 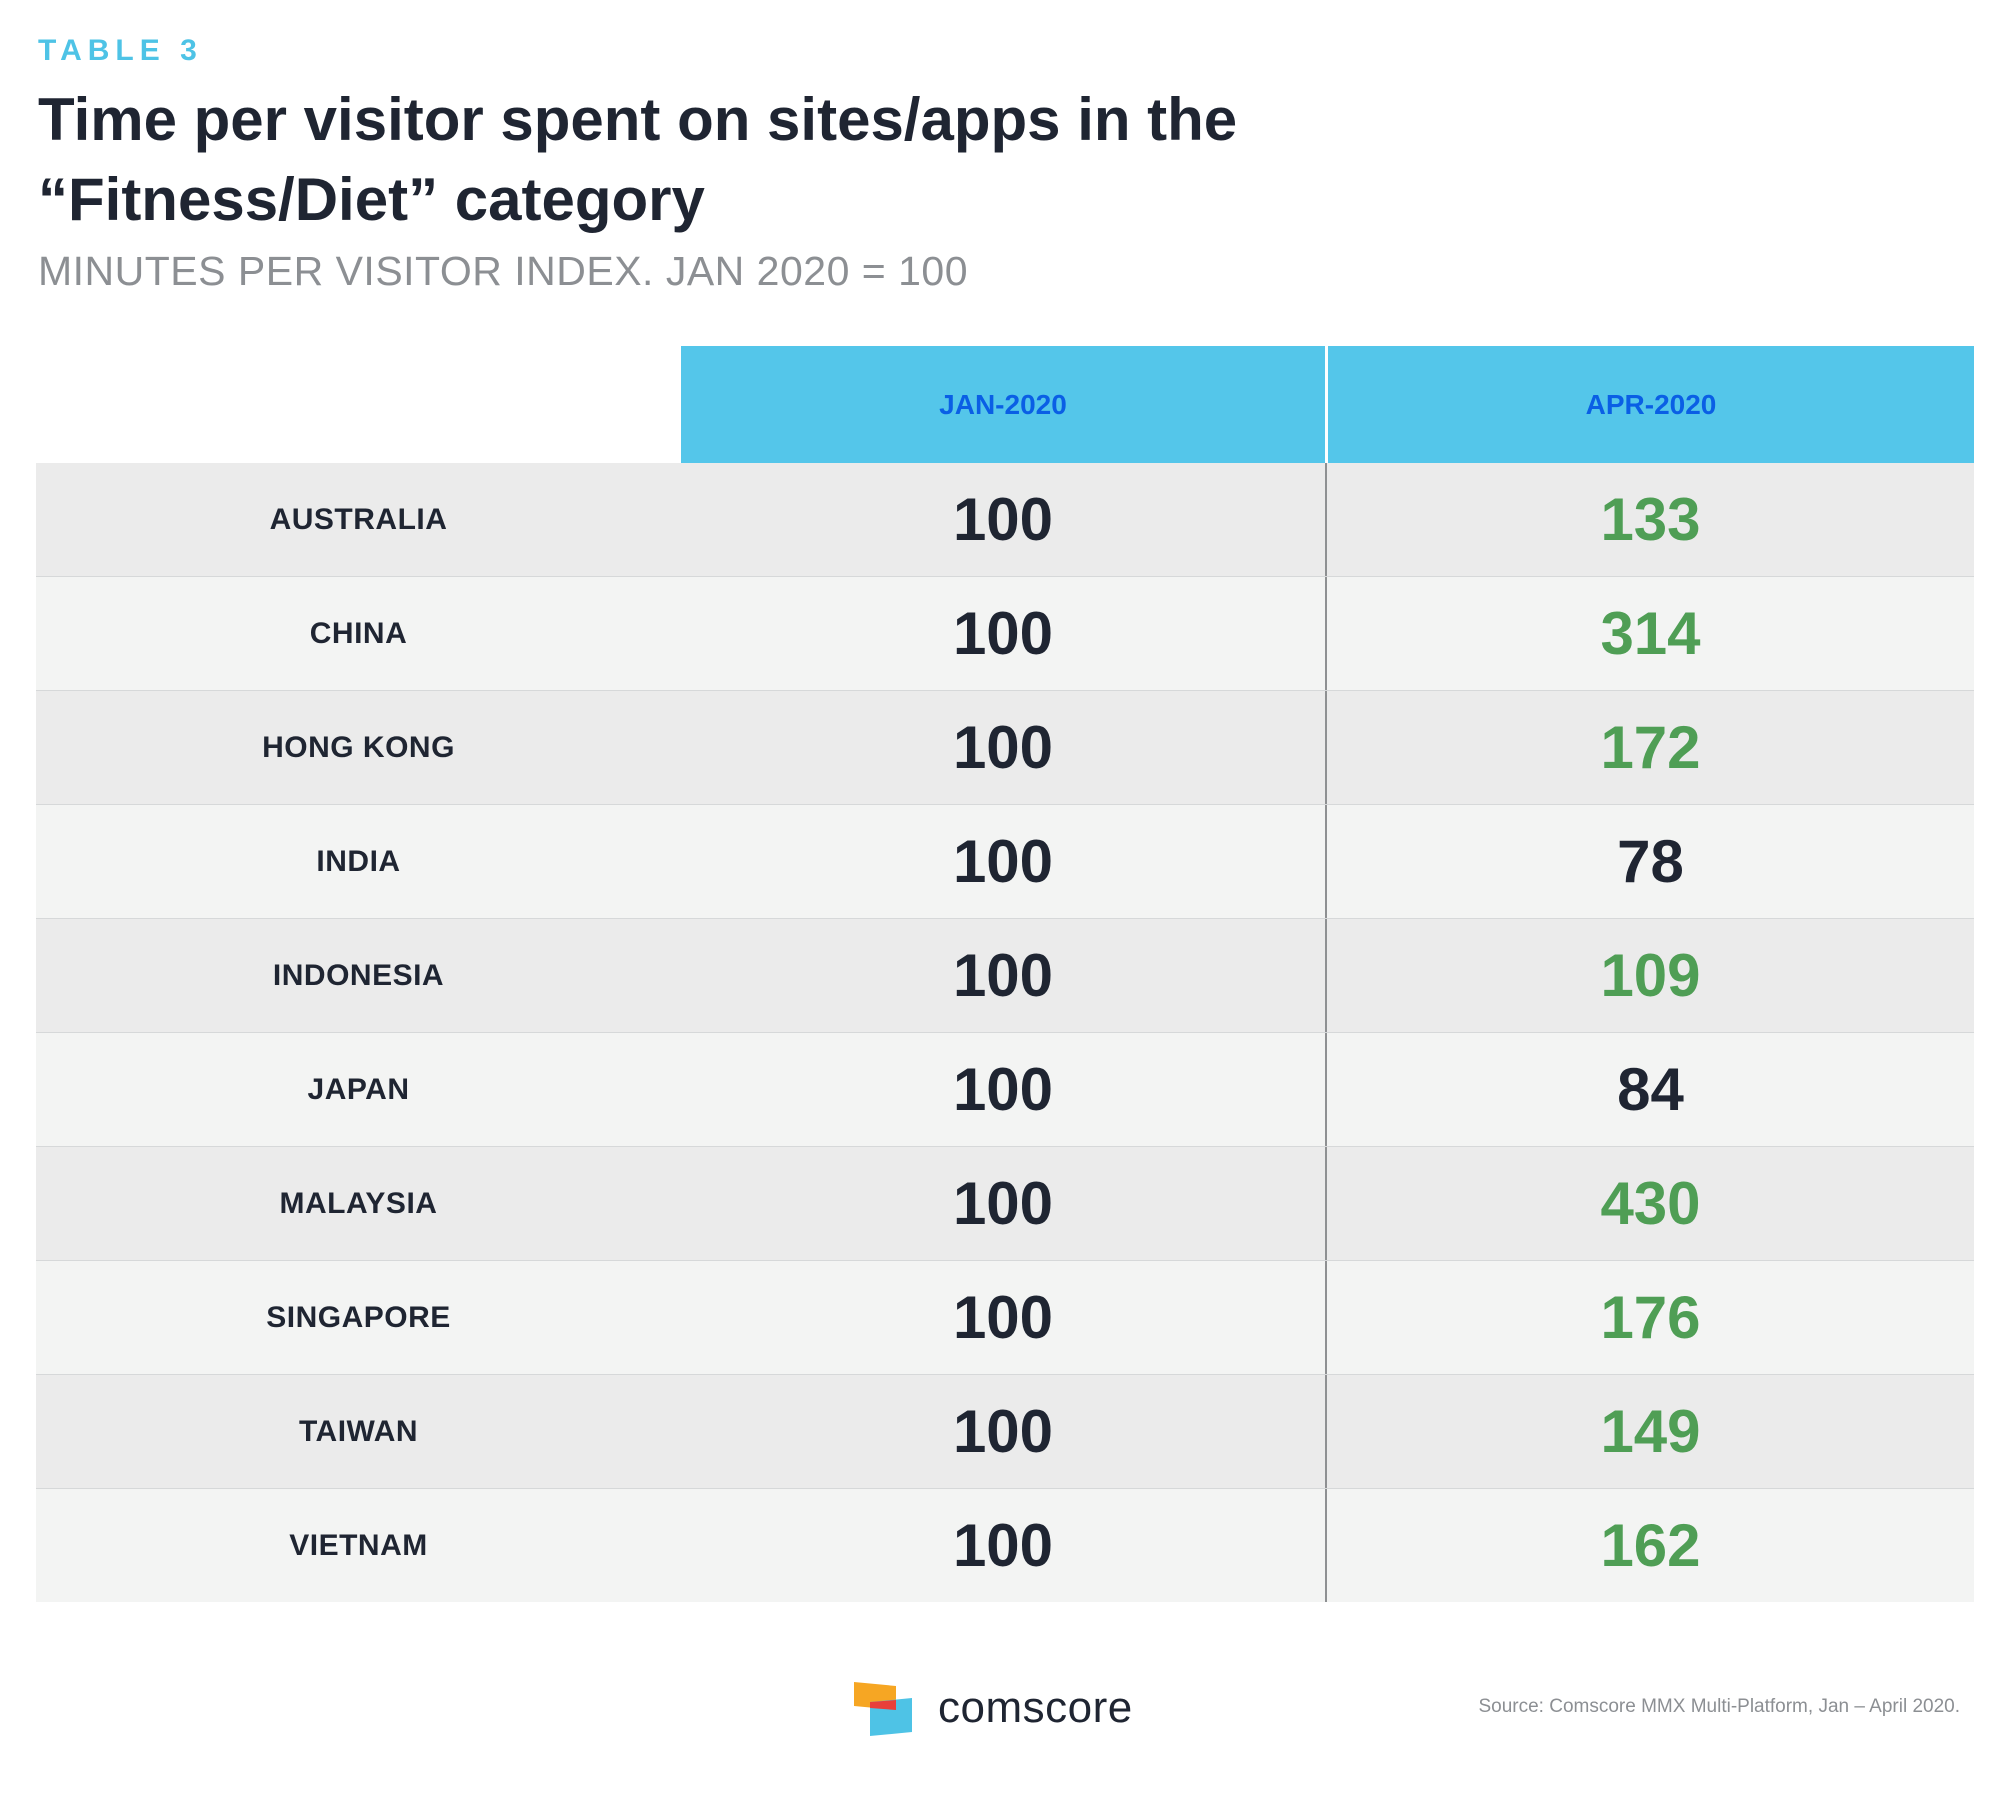 What do you see at coordinates (1650, 975) in the screenshot?
I see `row-apr-value: 109` at bounding box center [1650, 975].